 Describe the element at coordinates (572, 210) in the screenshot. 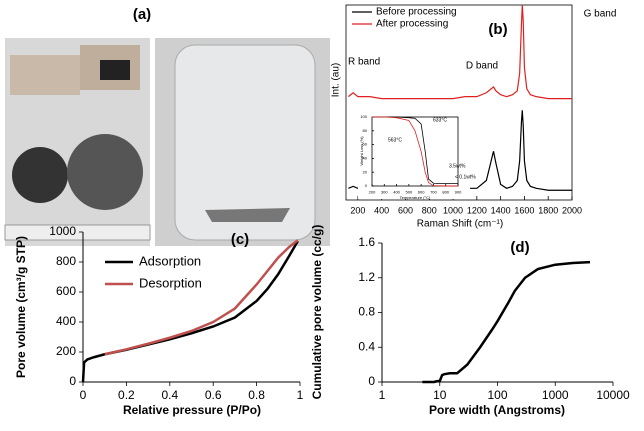

I see `x-tick-label: 2000` at that location.